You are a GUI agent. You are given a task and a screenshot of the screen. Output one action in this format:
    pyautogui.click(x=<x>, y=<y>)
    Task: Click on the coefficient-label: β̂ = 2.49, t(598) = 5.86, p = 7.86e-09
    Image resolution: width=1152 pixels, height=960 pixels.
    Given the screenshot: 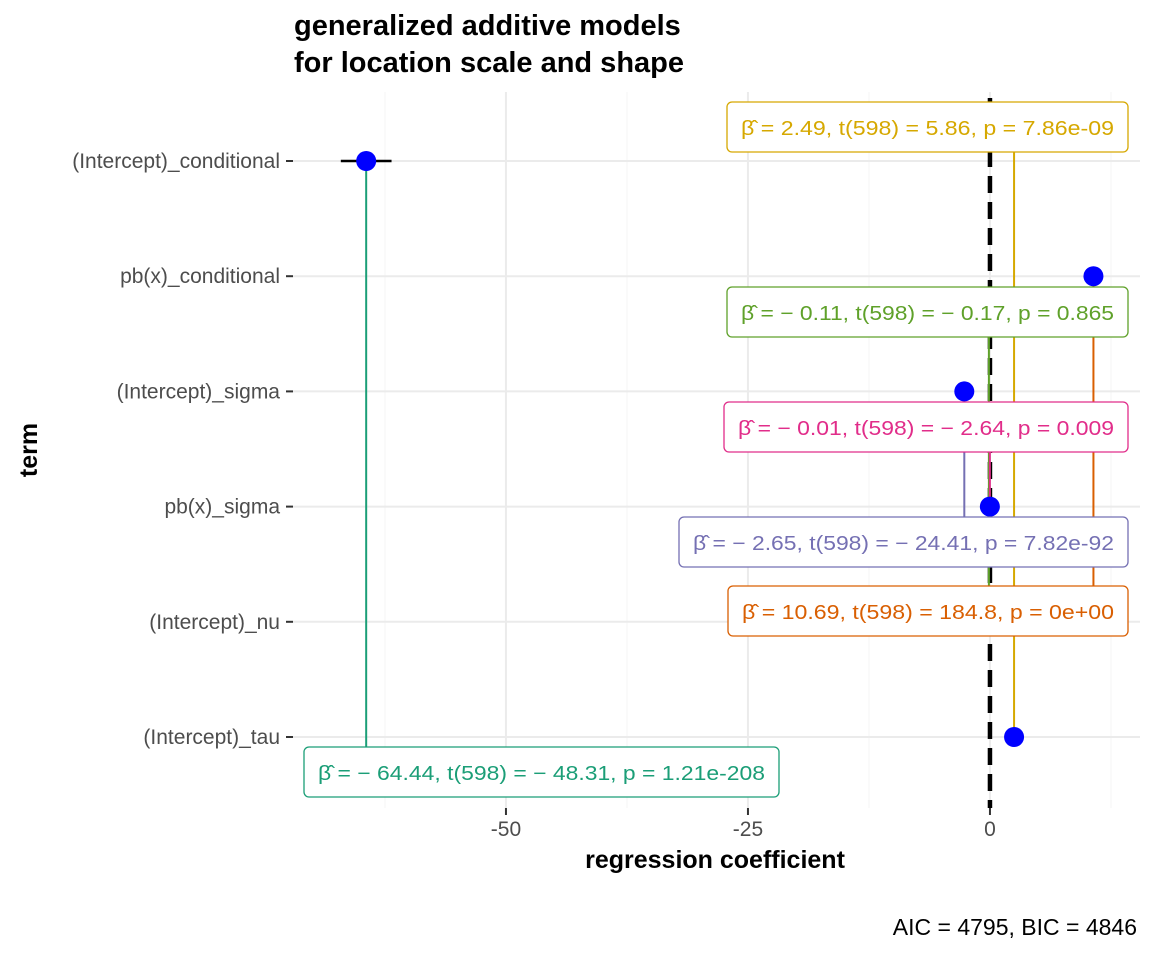 What is the action you would take?
    pyautogui.click(x=927, y=129)
    